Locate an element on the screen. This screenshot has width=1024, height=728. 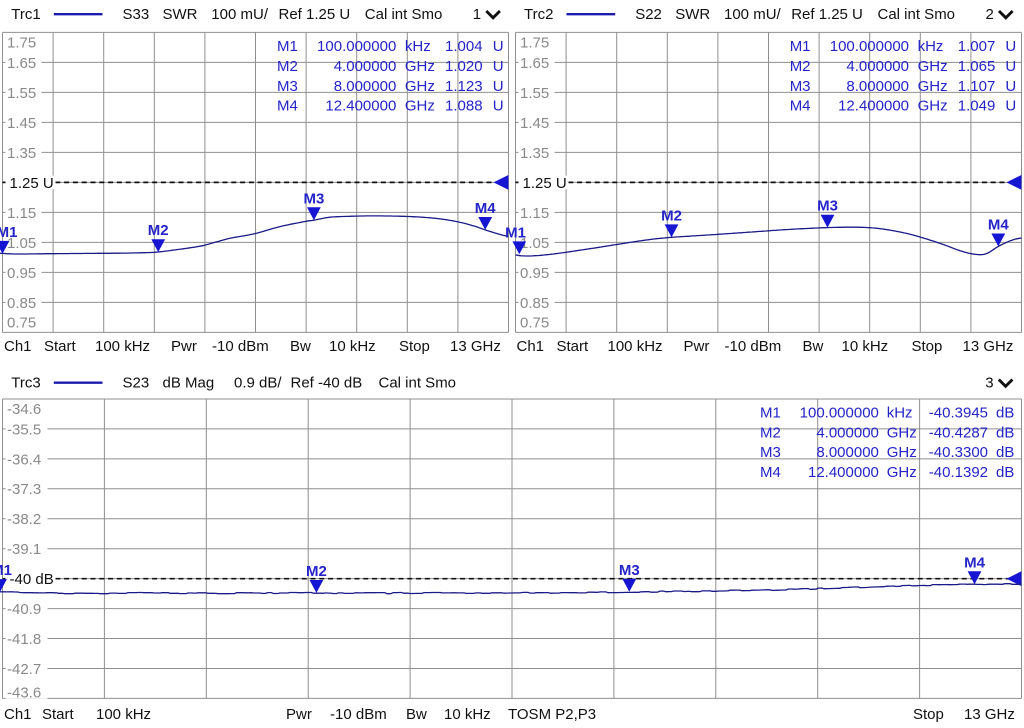
svg-text: 1.45 is located at coordinates (21, 123).